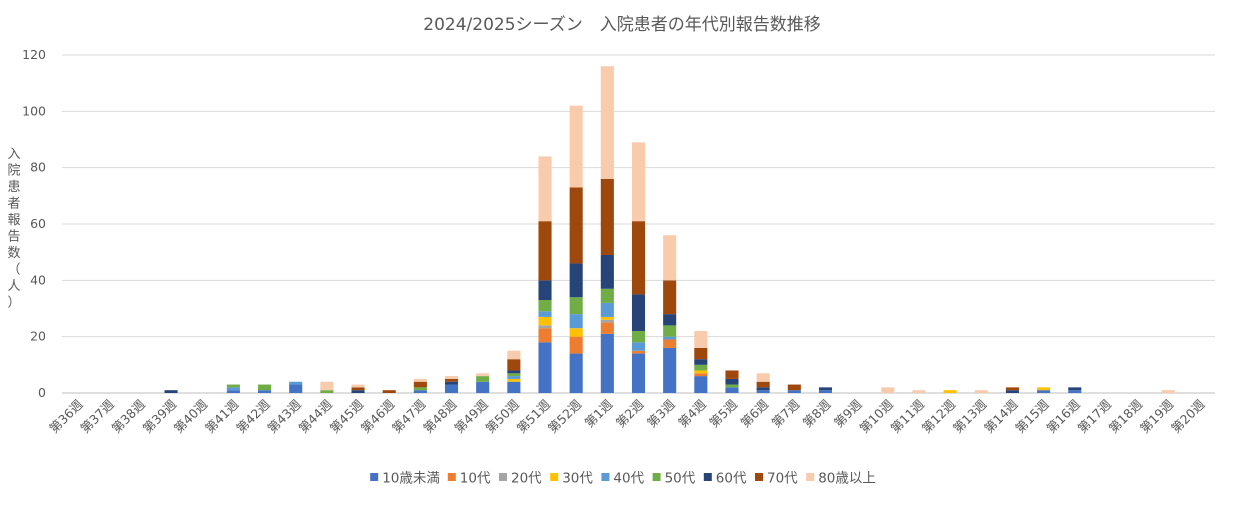  I want to click on y-tick-label: 80, so click(38, 167).